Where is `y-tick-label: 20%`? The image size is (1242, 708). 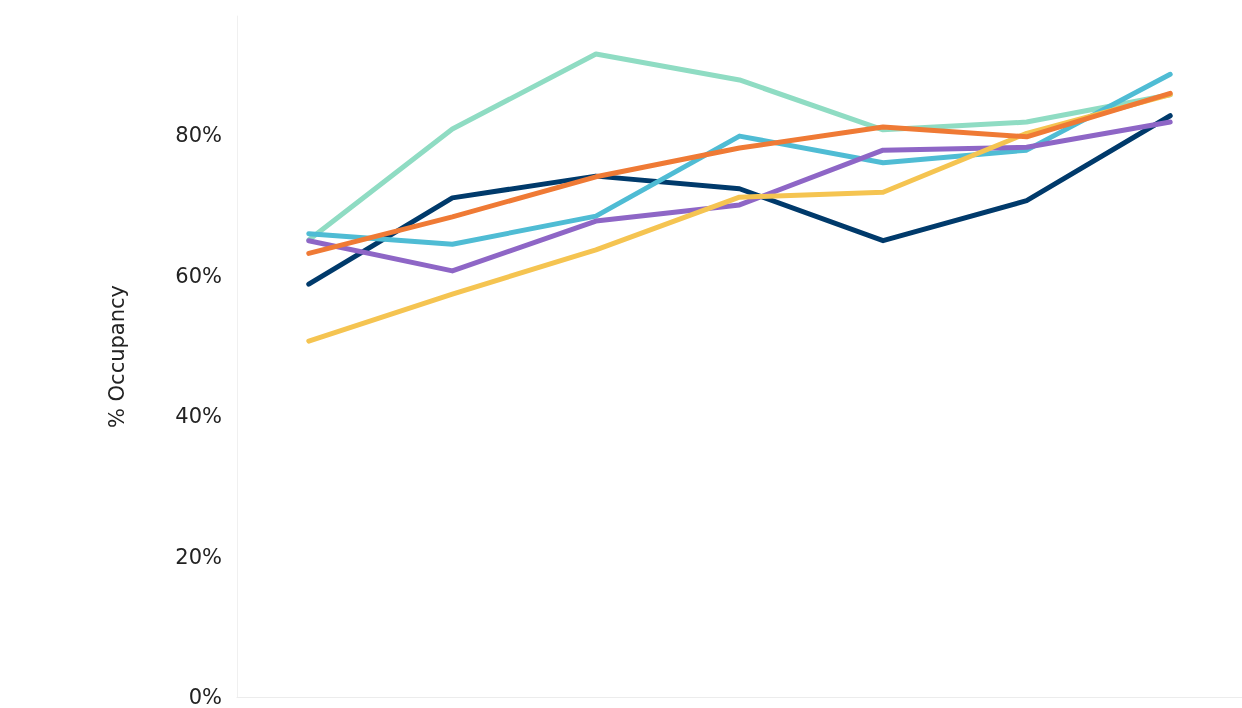 y-tick-label: 20% is located at coordinates (198, 556).